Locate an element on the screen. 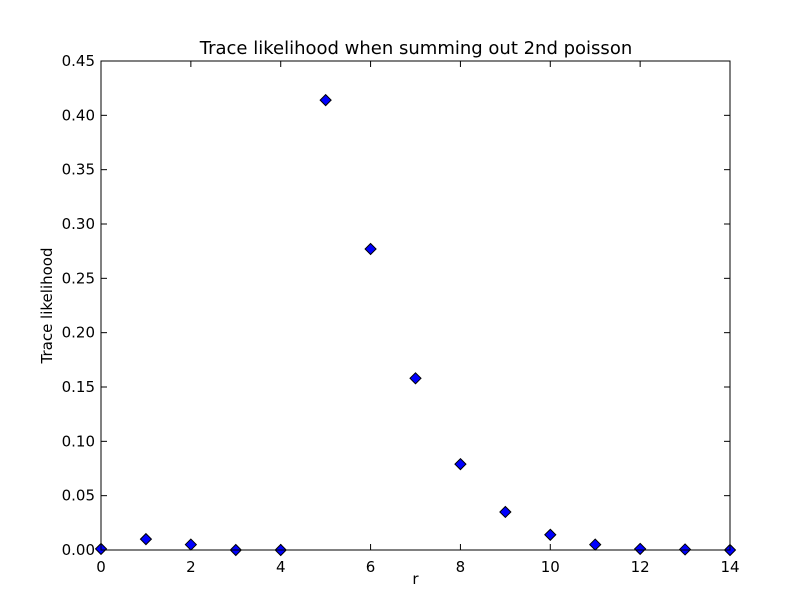 This screenshot has height=616, width=812. x-tick-label: 0 is located at coordinates (101, 567).